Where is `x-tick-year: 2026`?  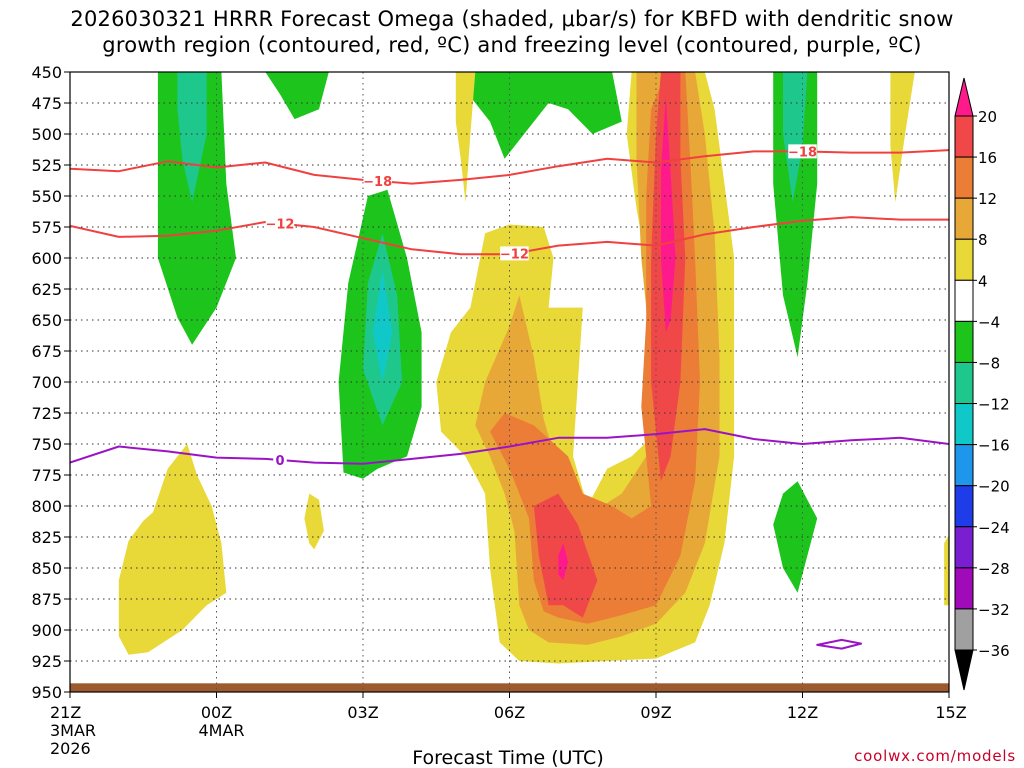 x-tick-year: 2026 is located at coordinates (70, 748).